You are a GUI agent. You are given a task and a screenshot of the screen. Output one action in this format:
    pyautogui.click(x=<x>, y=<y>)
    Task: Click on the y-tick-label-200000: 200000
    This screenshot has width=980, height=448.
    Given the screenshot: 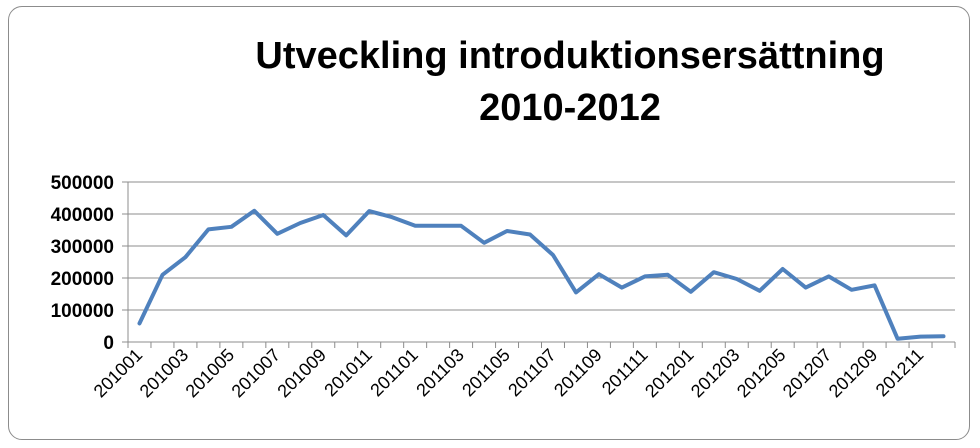 What is the action you would take?
    pyautogui.click(x=82, y=279)
    